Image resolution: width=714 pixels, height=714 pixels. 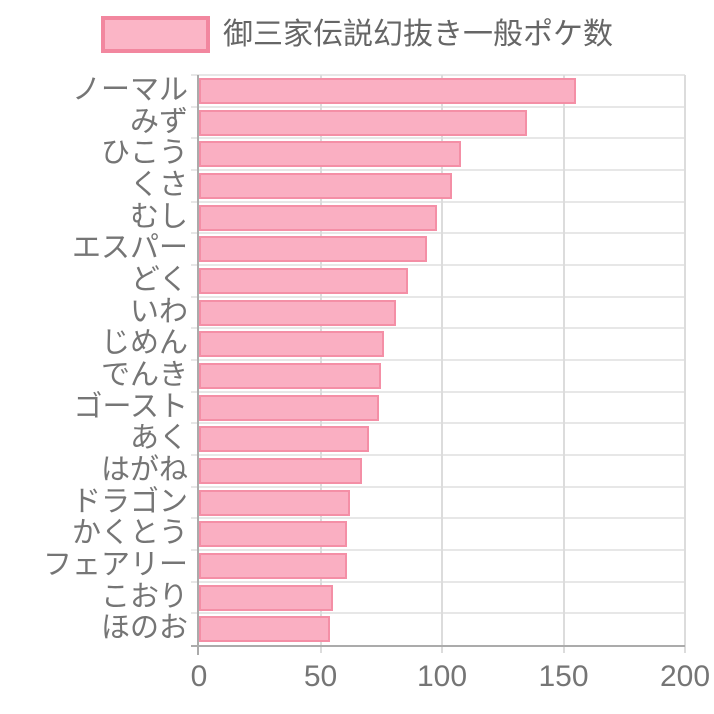 What do you see at coordinates (144, 596) in the screenshot?
I see `category-label-こおり: こおり` at bounding box center [144, 596].